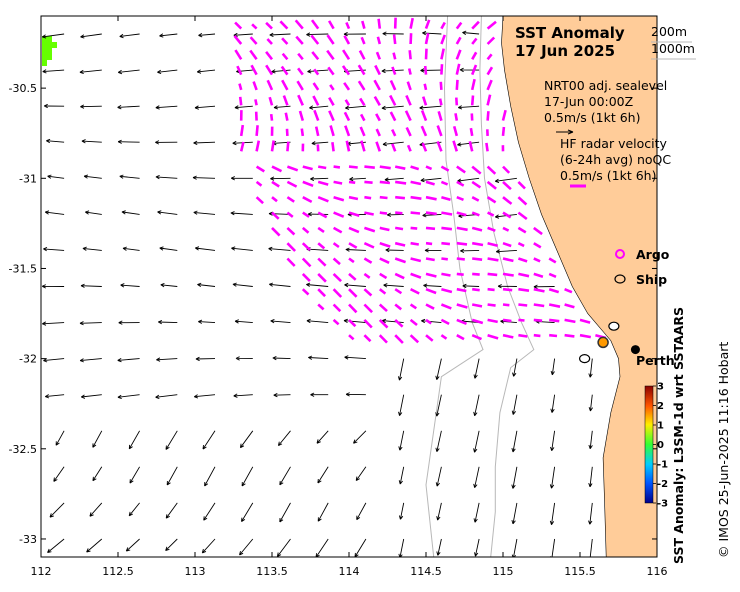 This screenshot has width=740, height=592. I want to click on depth-label-1000m: 1000m, so click(673, 48).